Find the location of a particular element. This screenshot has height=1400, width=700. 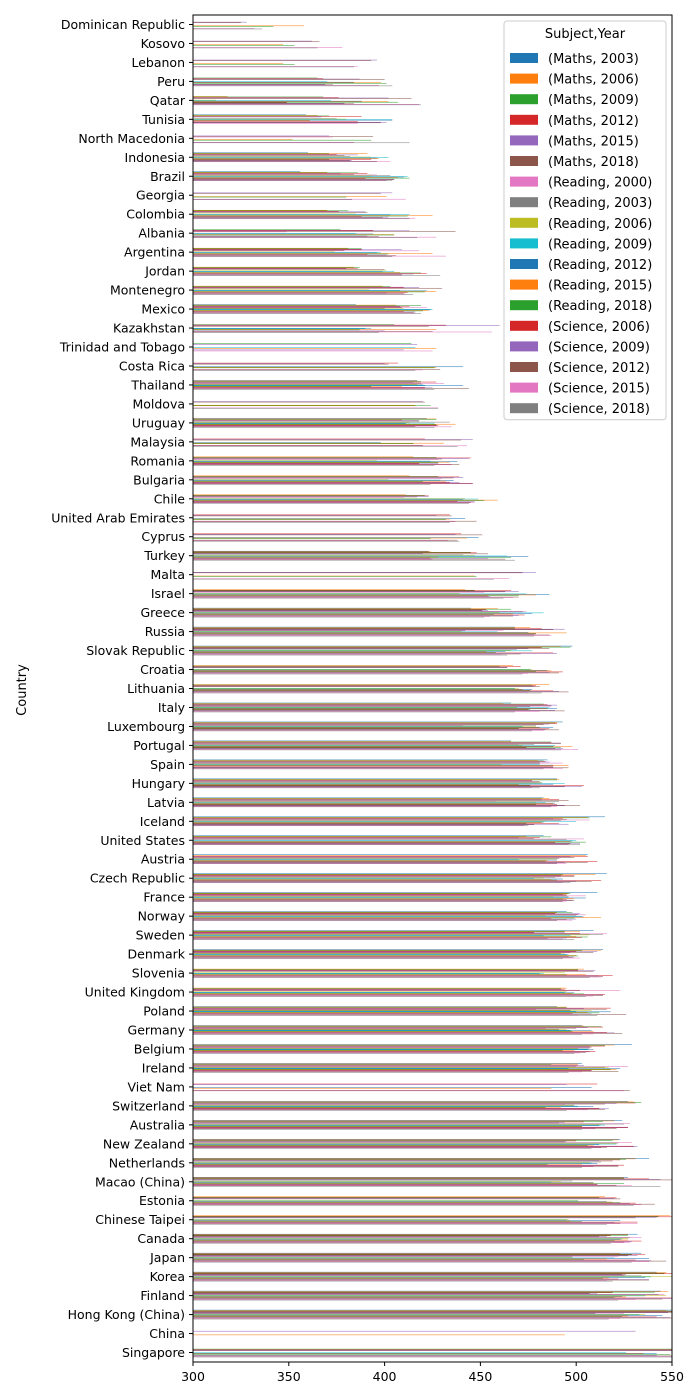

y-tick-label: United Kingdom is located at coordinates (135, 992).